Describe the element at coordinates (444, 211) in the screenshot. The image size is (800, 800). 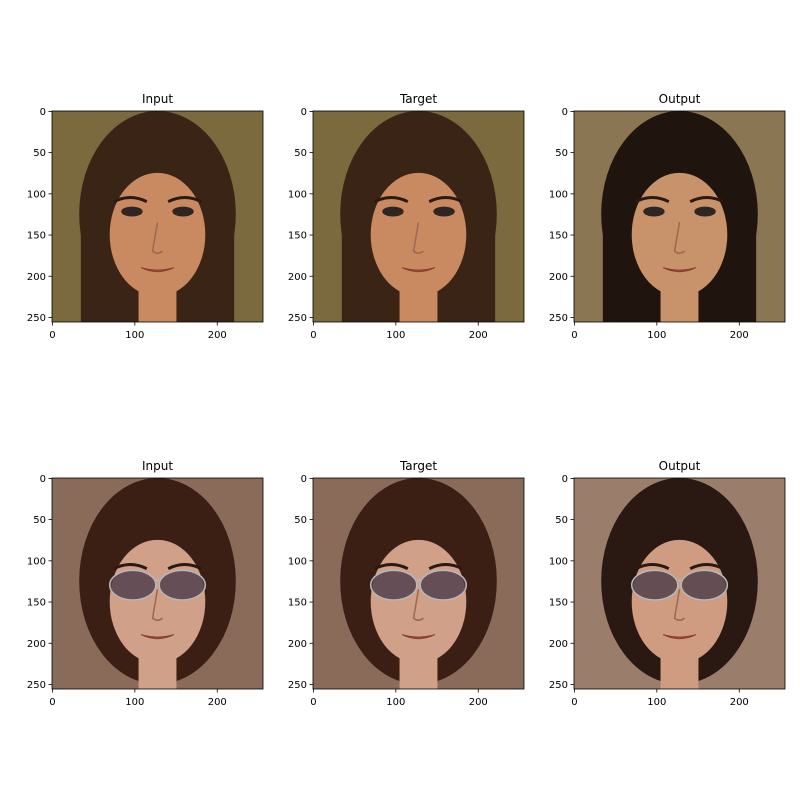
I see `right-eye` at that location.